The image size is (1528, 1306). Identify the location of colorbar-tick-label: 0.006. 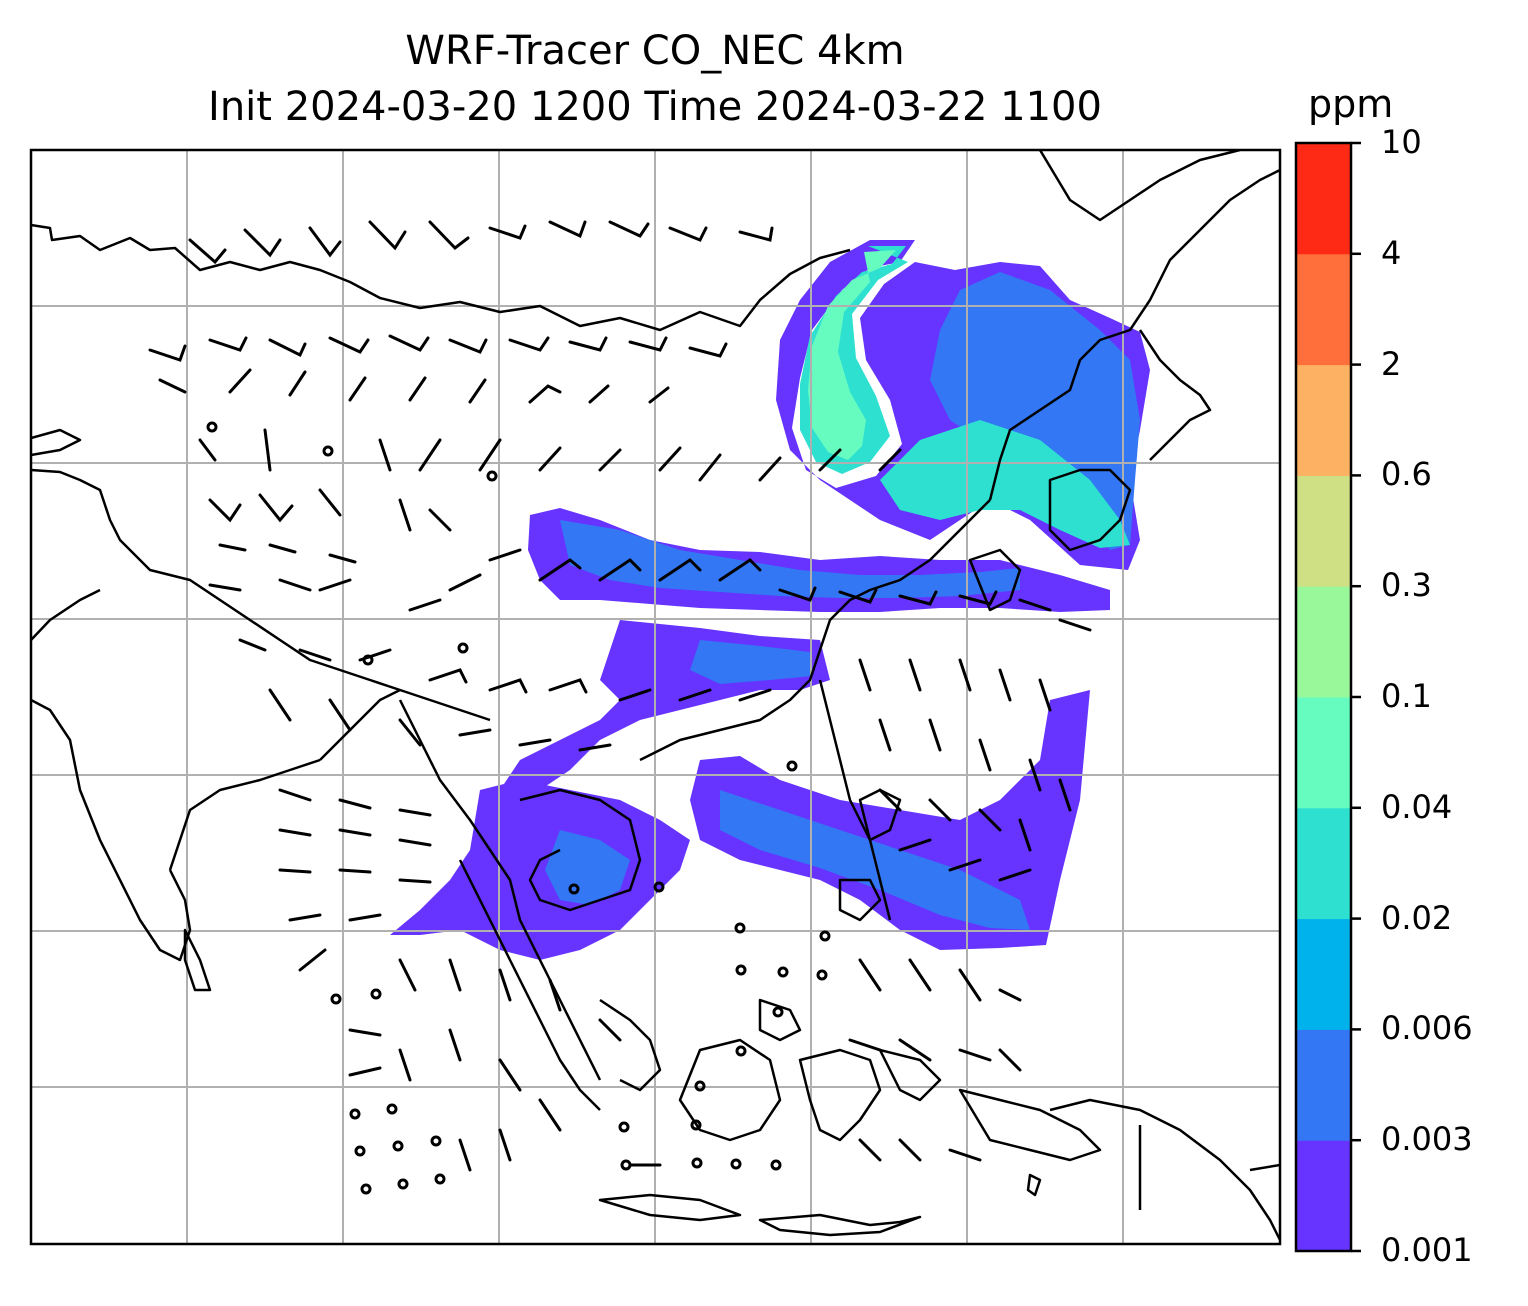
(1427, 1028).